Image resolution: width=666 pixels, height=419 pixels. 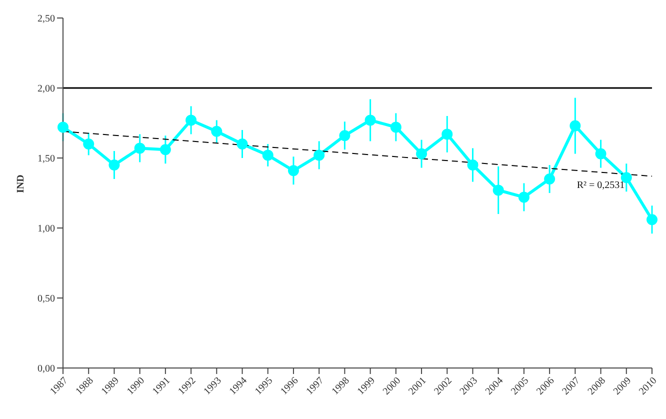 What do you see at coordinates (46, 159) in the screenshot?
I see `y-tick-label: 1,50` at bounding box center [46, 159].